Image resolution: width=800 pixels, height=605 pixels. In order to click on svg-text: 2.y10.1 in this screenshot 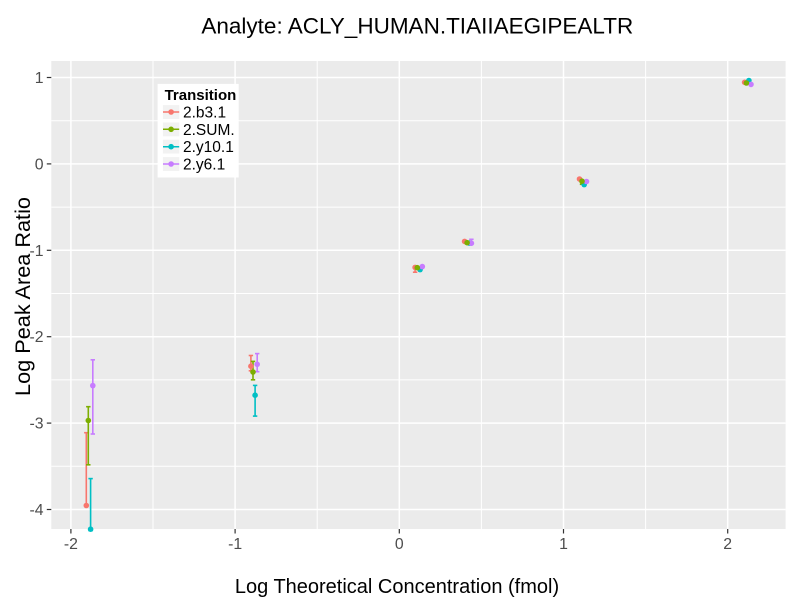, I will do `click(208, 147)`.